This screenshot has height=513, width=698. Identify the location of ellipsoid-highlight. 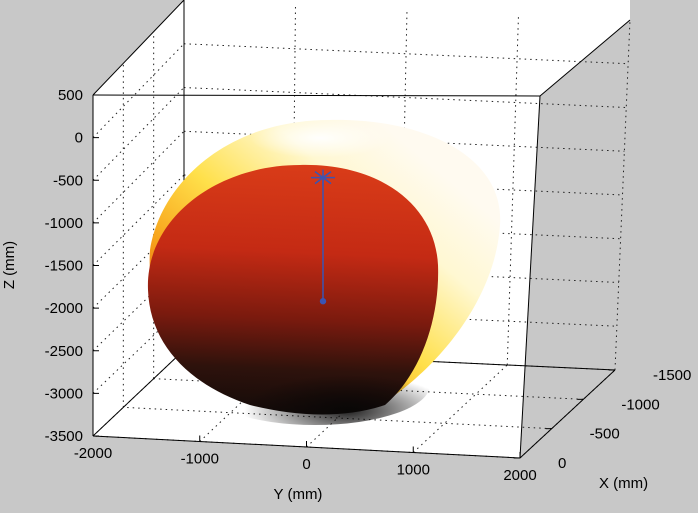
(320, 138).